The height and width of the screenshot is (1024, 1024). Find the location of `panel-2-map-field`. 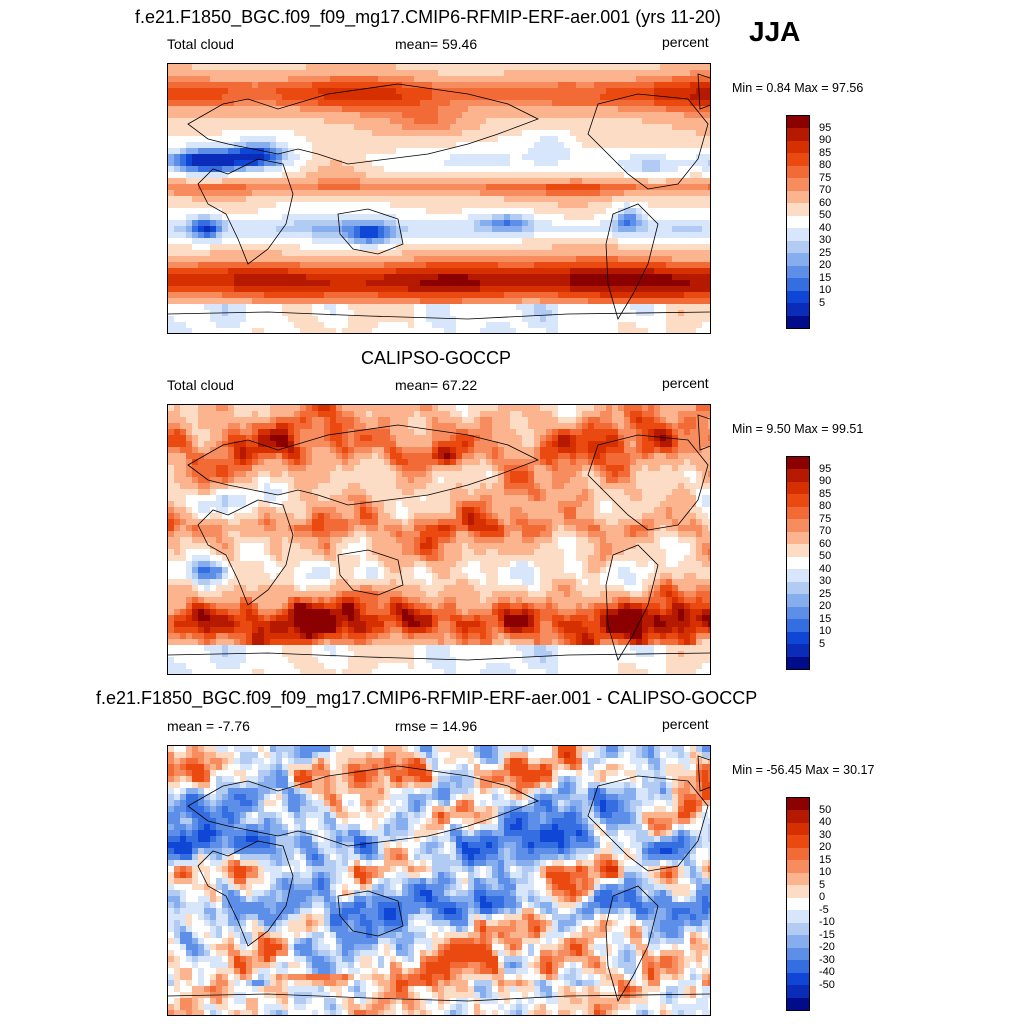

panel-2-map-field is located at coordinates (439, 539).